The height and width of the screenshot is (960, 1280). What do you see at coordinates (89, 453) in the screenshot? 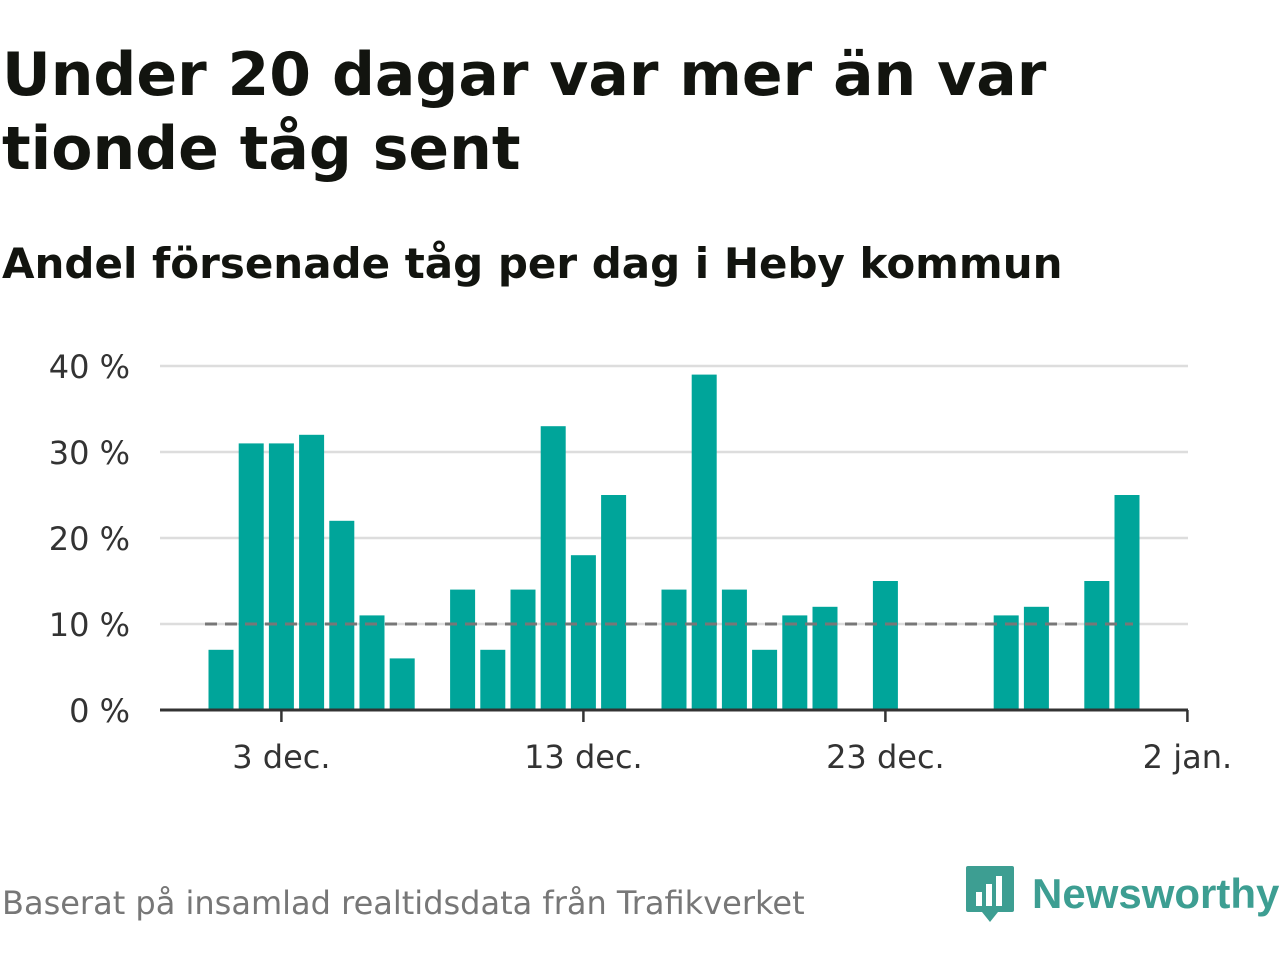
I see `y-tick-label: 30 %` at bounding box center [89, 453].